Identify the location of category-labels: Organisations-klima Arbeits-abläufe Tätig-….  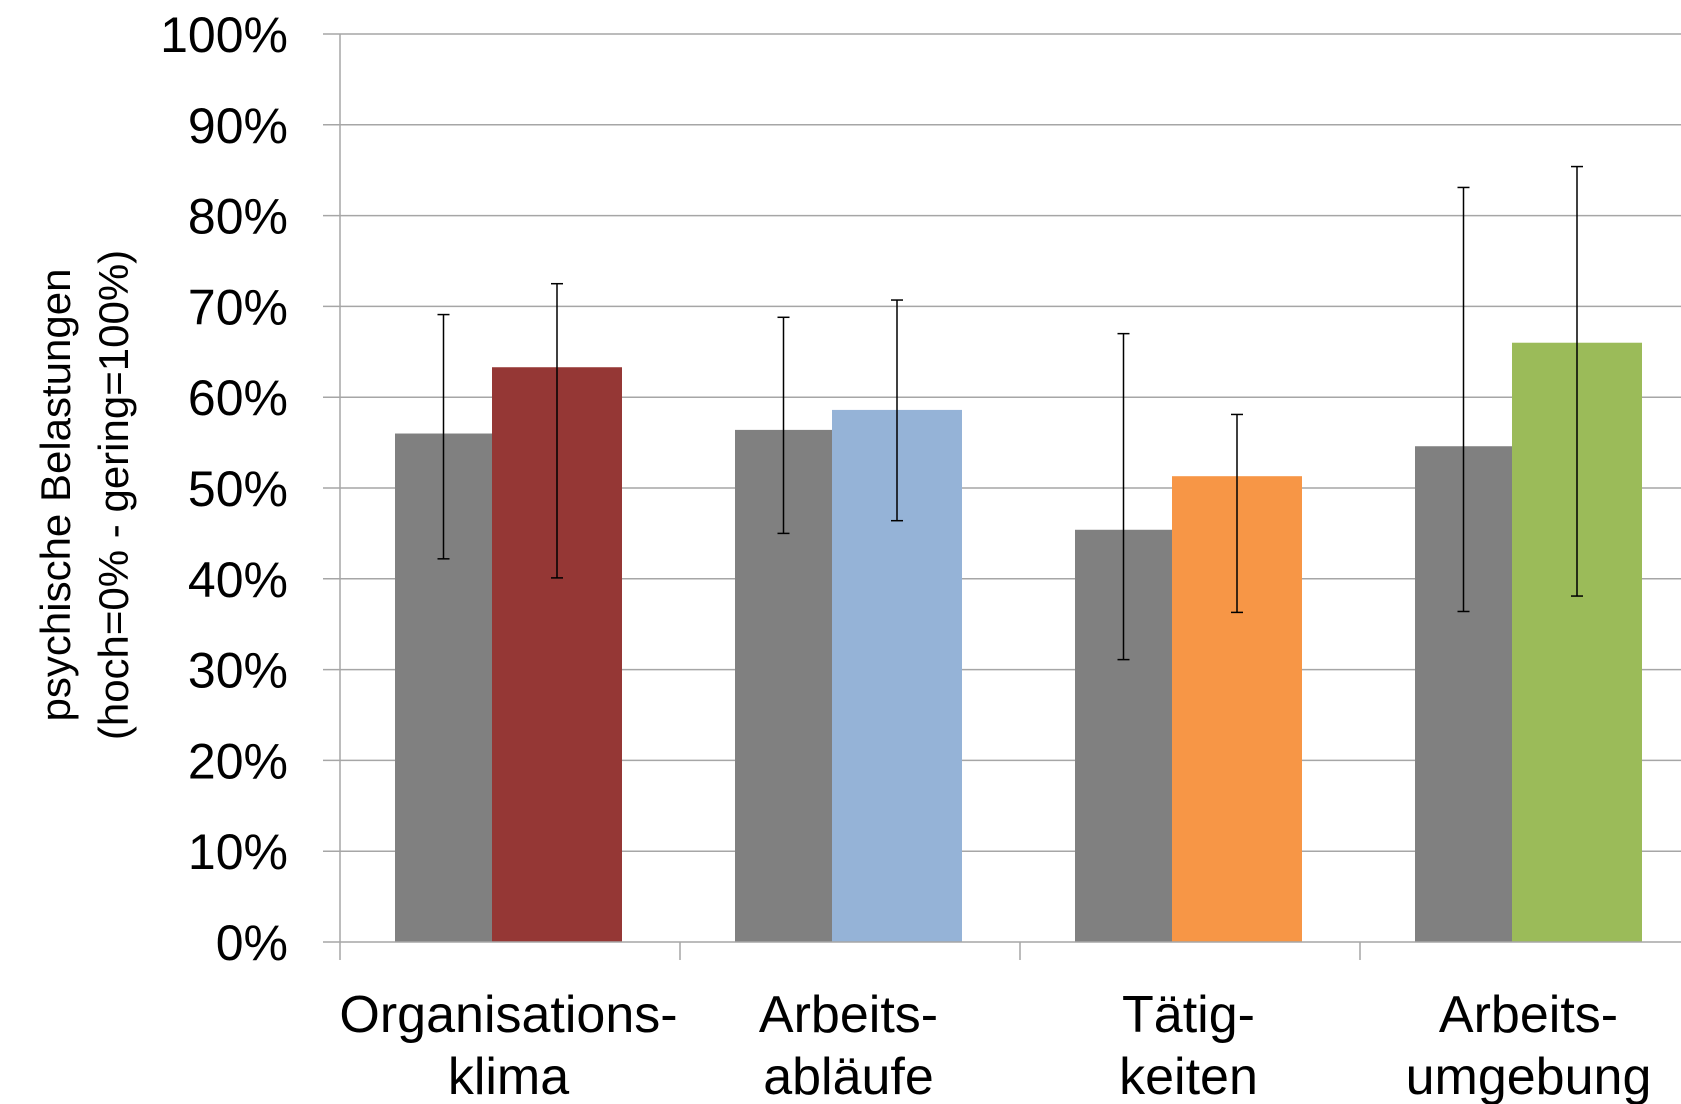
(995, 1045).